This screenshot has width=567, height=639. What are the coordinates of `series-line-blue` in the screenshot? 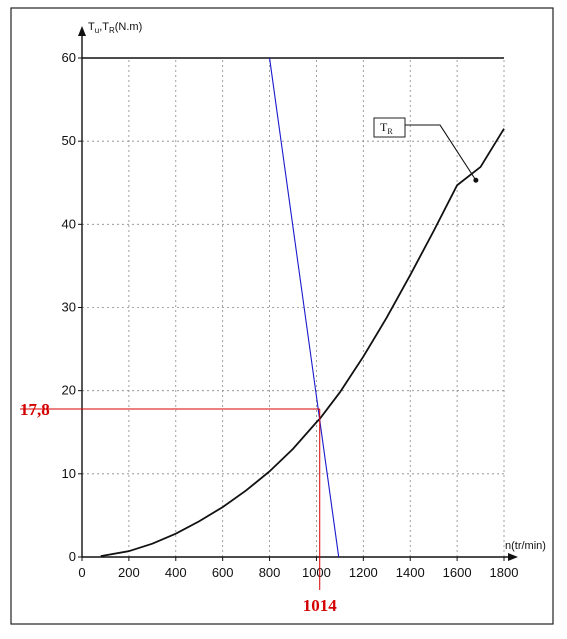 It's located at (304, 307).